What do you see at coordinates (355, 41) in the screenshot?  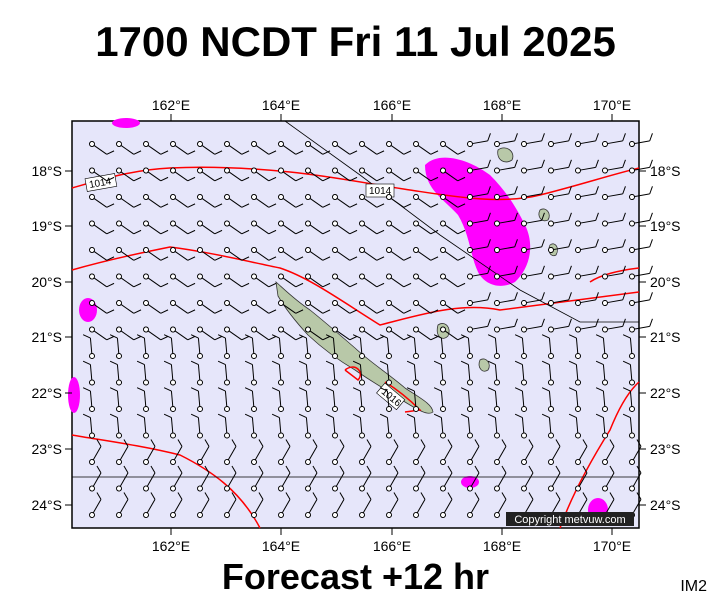 I see `page-title: 1700 NCDT Fri 11 Jul 2025` at bounding box center [355, 41].